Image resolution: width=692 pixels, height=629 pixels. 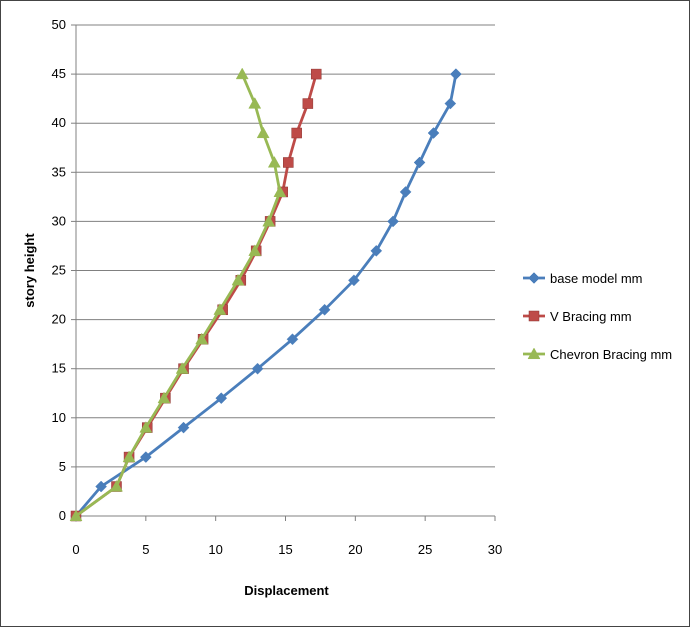 I want to click on legend-label-chevron-bracing-mm: Chevron Bracing mm, so click(x=611, y=354).